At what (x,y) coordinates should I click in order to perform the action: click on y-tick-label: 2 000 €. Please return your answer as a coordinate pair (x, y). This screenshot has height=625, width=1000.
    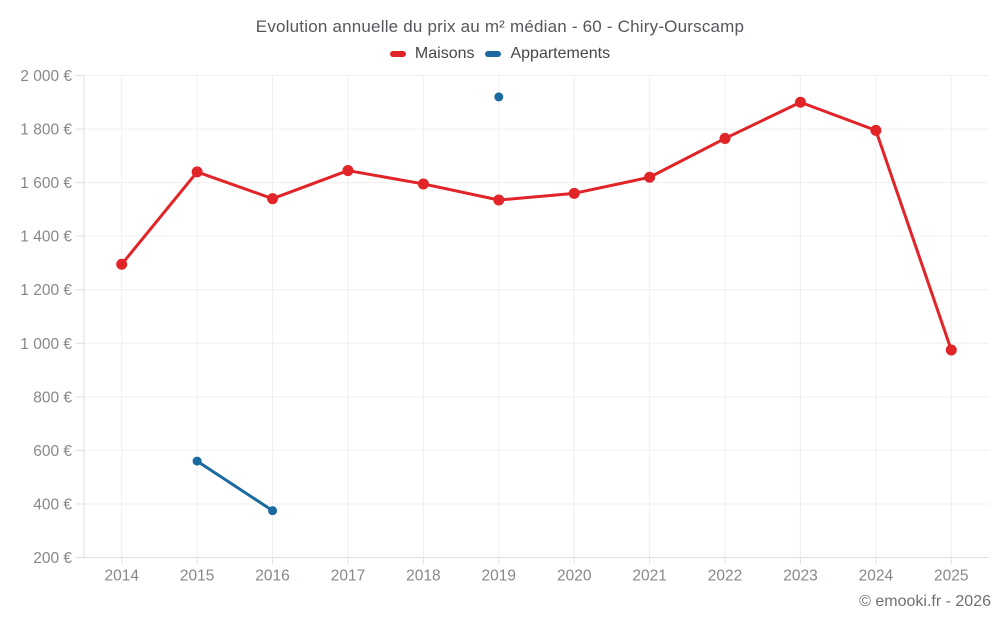
    Looking at the image, I should click on (46, 76).